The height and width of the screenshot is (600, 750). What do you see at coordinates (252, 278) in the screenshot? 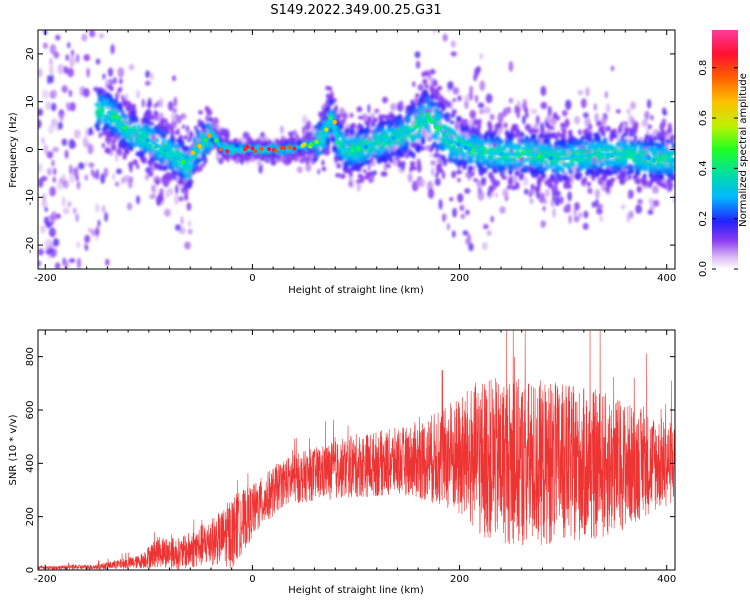
I see `spectrogram-x-tick-label: 0` at bounding box center [252, 278].